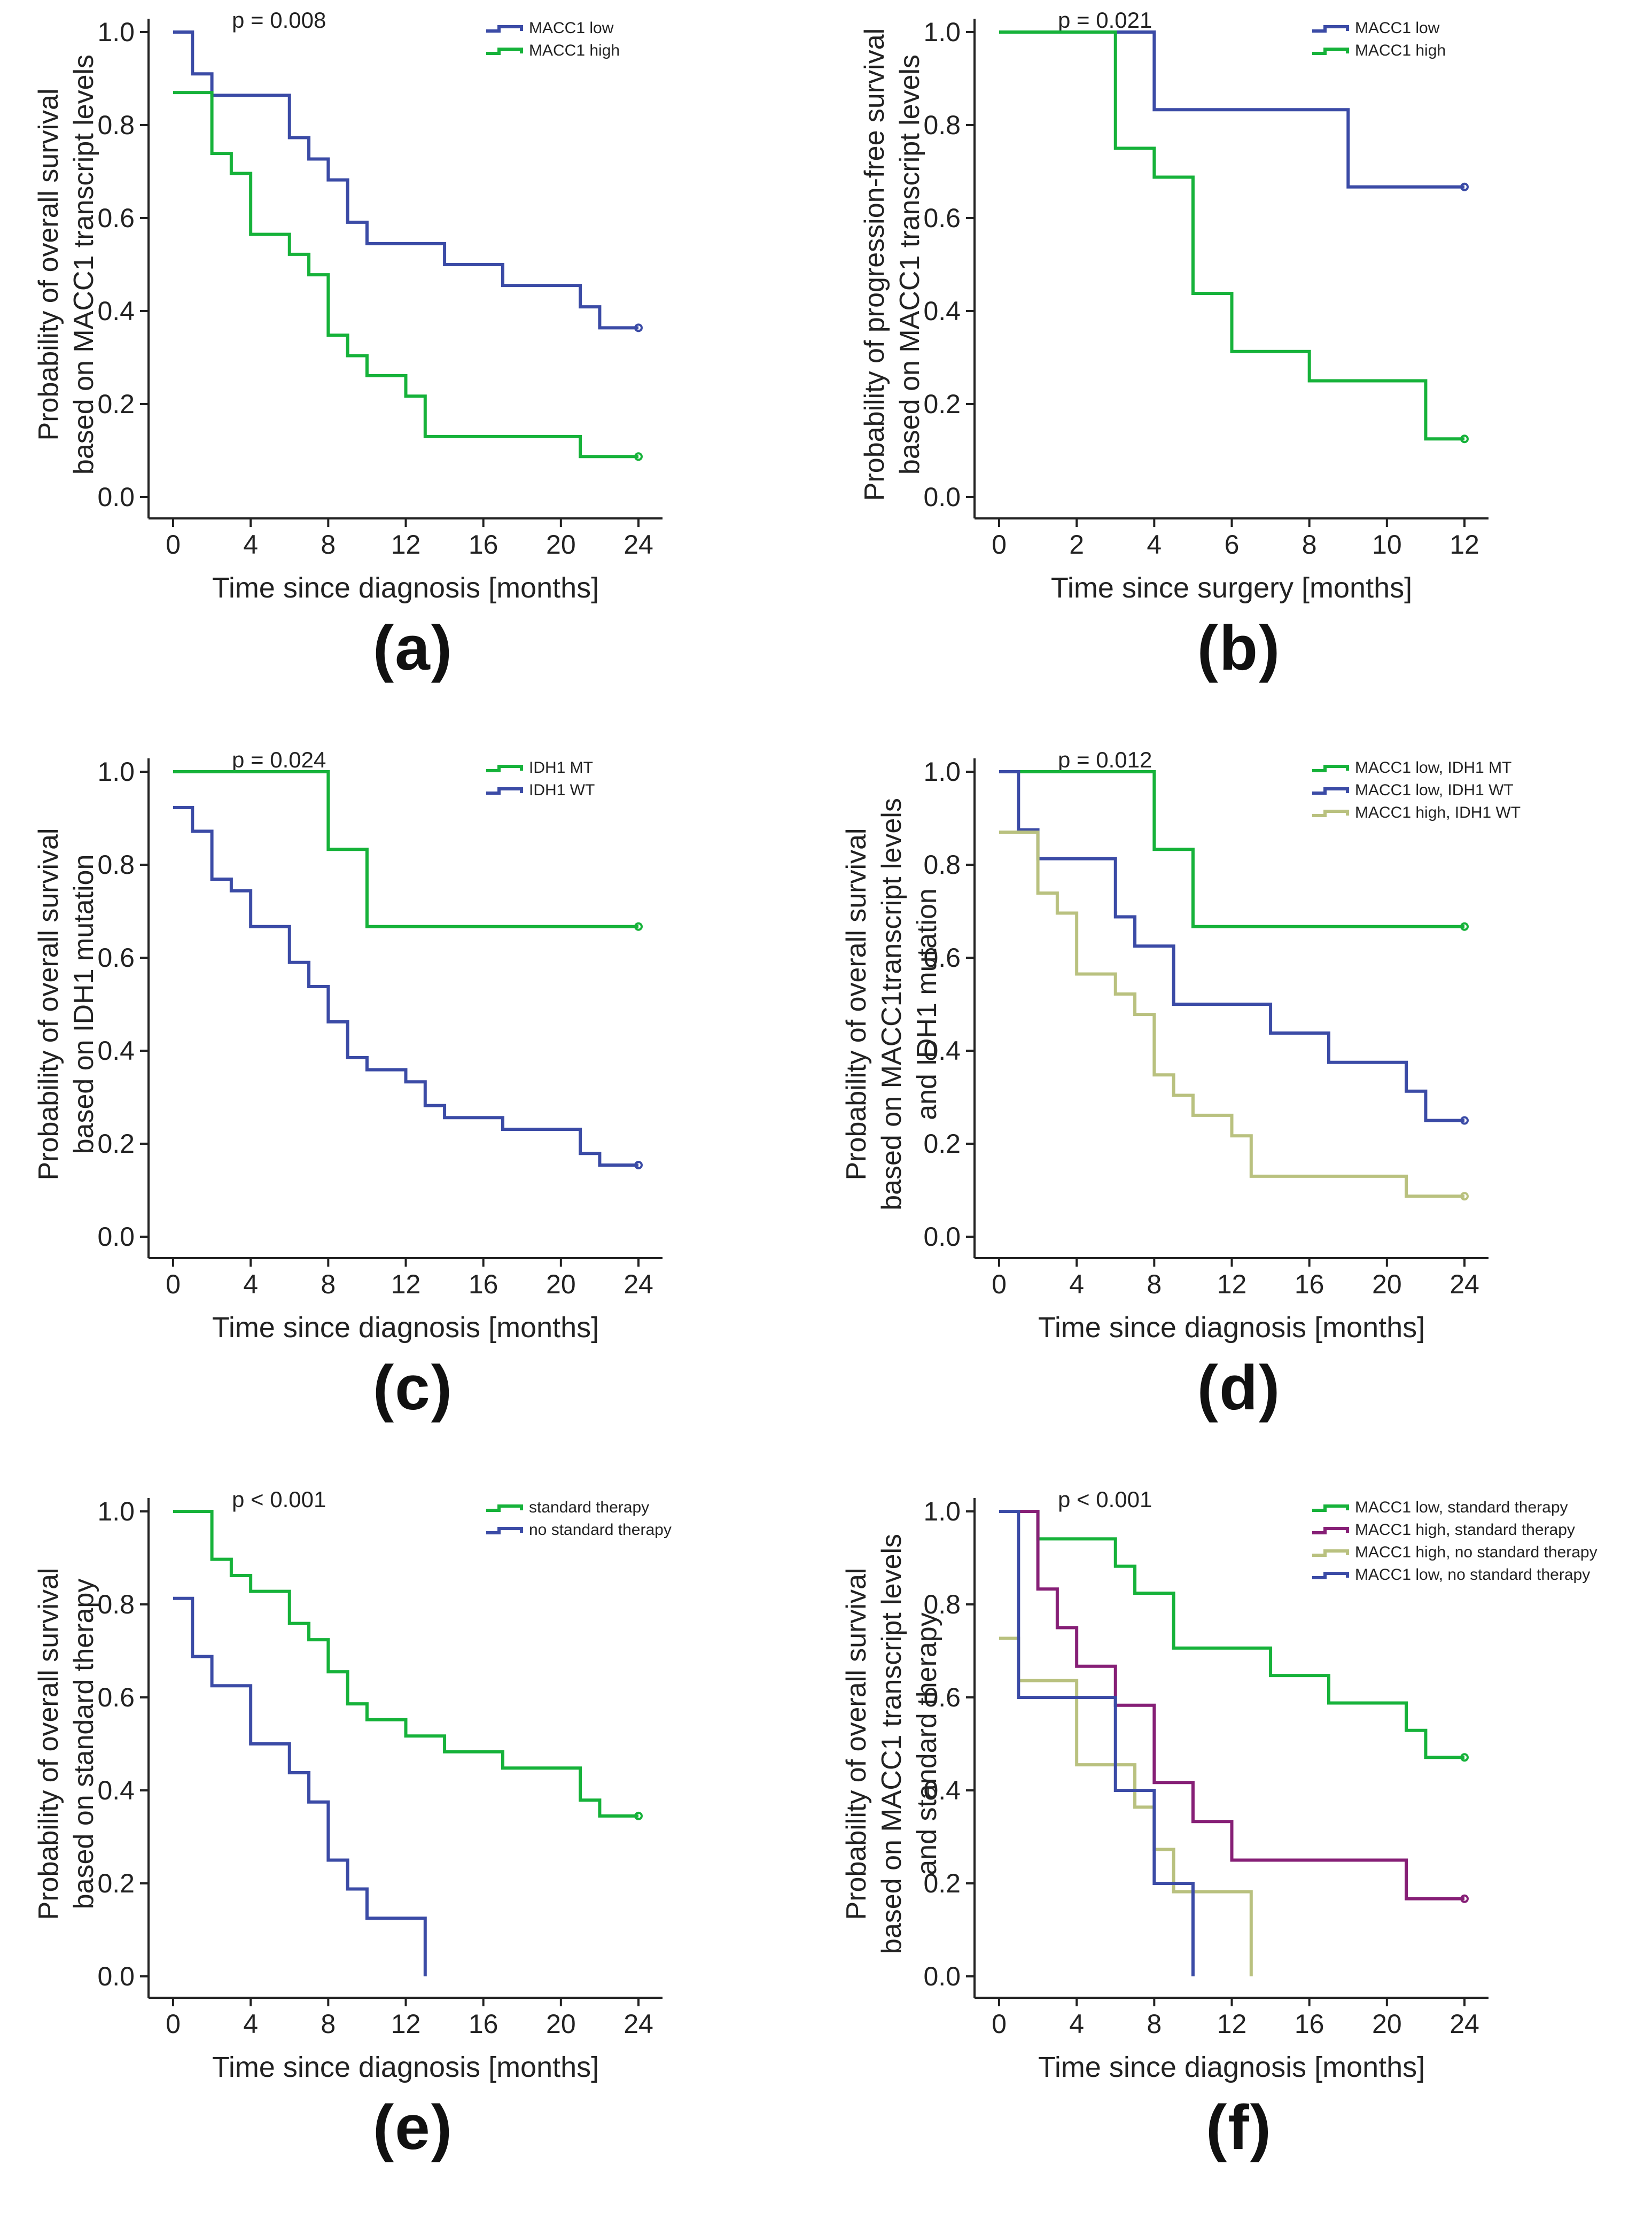 The height and width of the screenshot is (2219, 1652). Describe the element at coordinates (600, 1530) in the screenshot. I see `legend-label: no standard therapy` at that location.